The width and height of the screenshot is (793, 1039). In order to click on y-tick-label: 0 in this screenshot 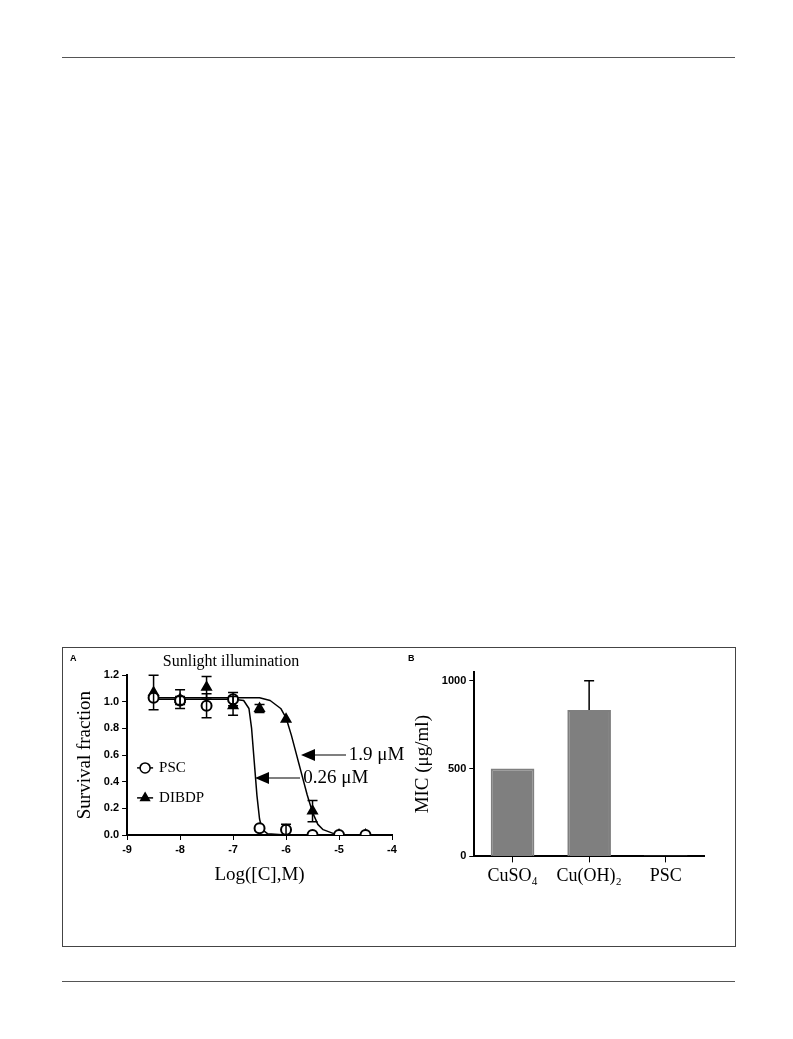, I will do `click(463, 855)`.